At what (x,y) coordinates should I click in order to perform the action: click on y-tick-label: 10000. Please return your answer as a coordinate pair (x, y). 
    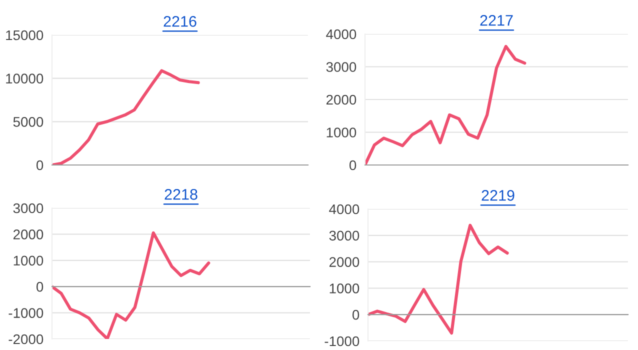
    Looking at the image, I should click on (25, 79).